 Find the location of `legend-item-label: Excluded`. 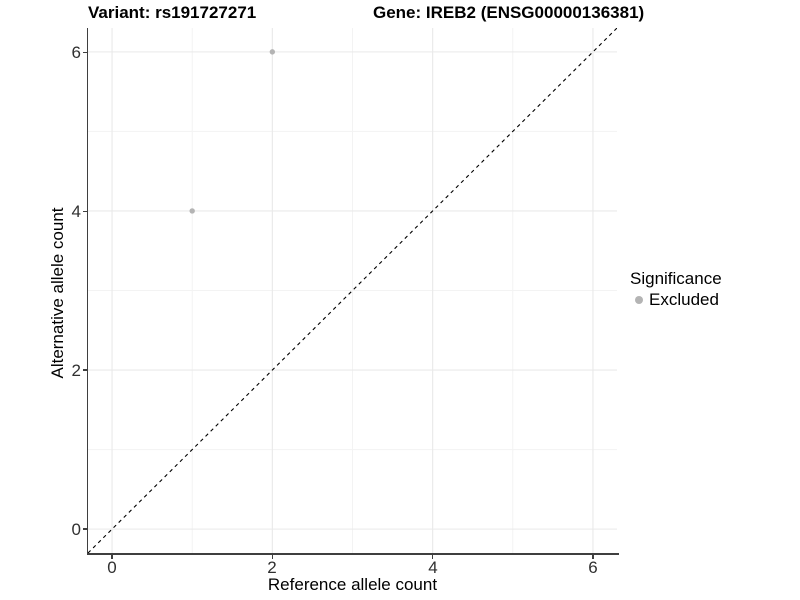

legend-item-label: Excluded is located at coordinates (684, 299).